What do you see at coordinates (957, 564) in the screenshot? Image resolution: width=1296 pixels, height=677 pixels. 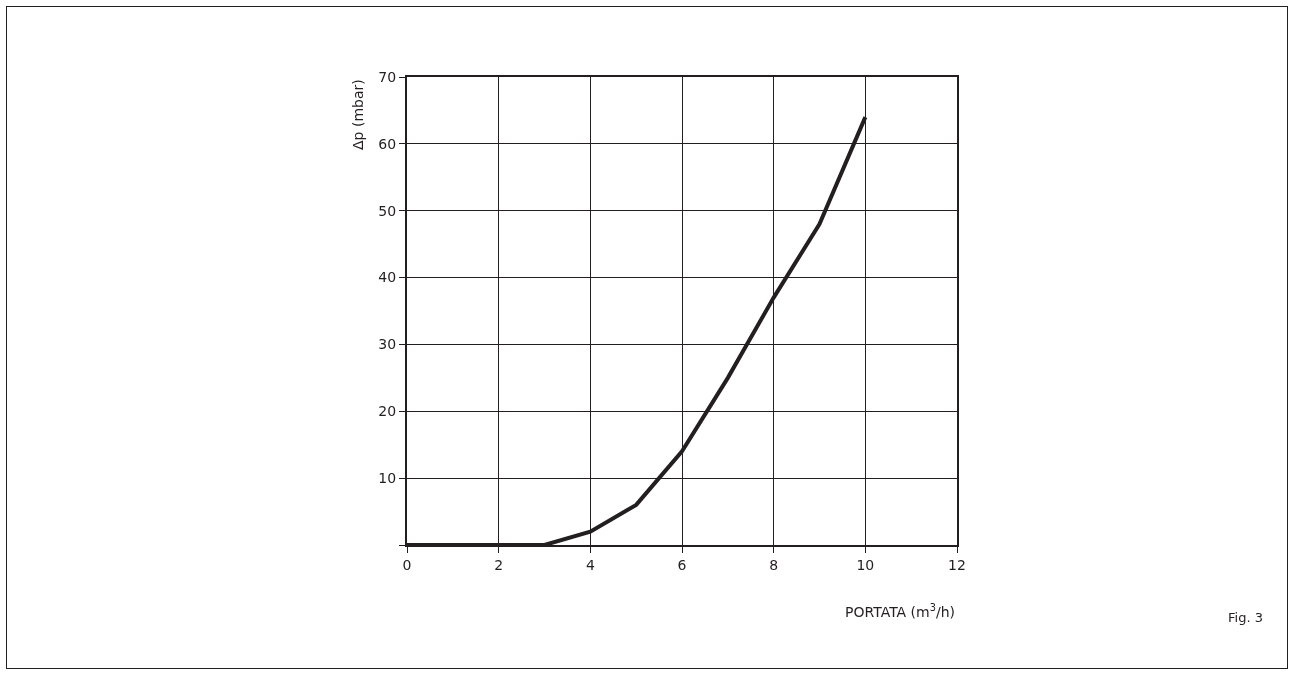 I see `x-tick-label: 12` at bounding box center [957, 564].